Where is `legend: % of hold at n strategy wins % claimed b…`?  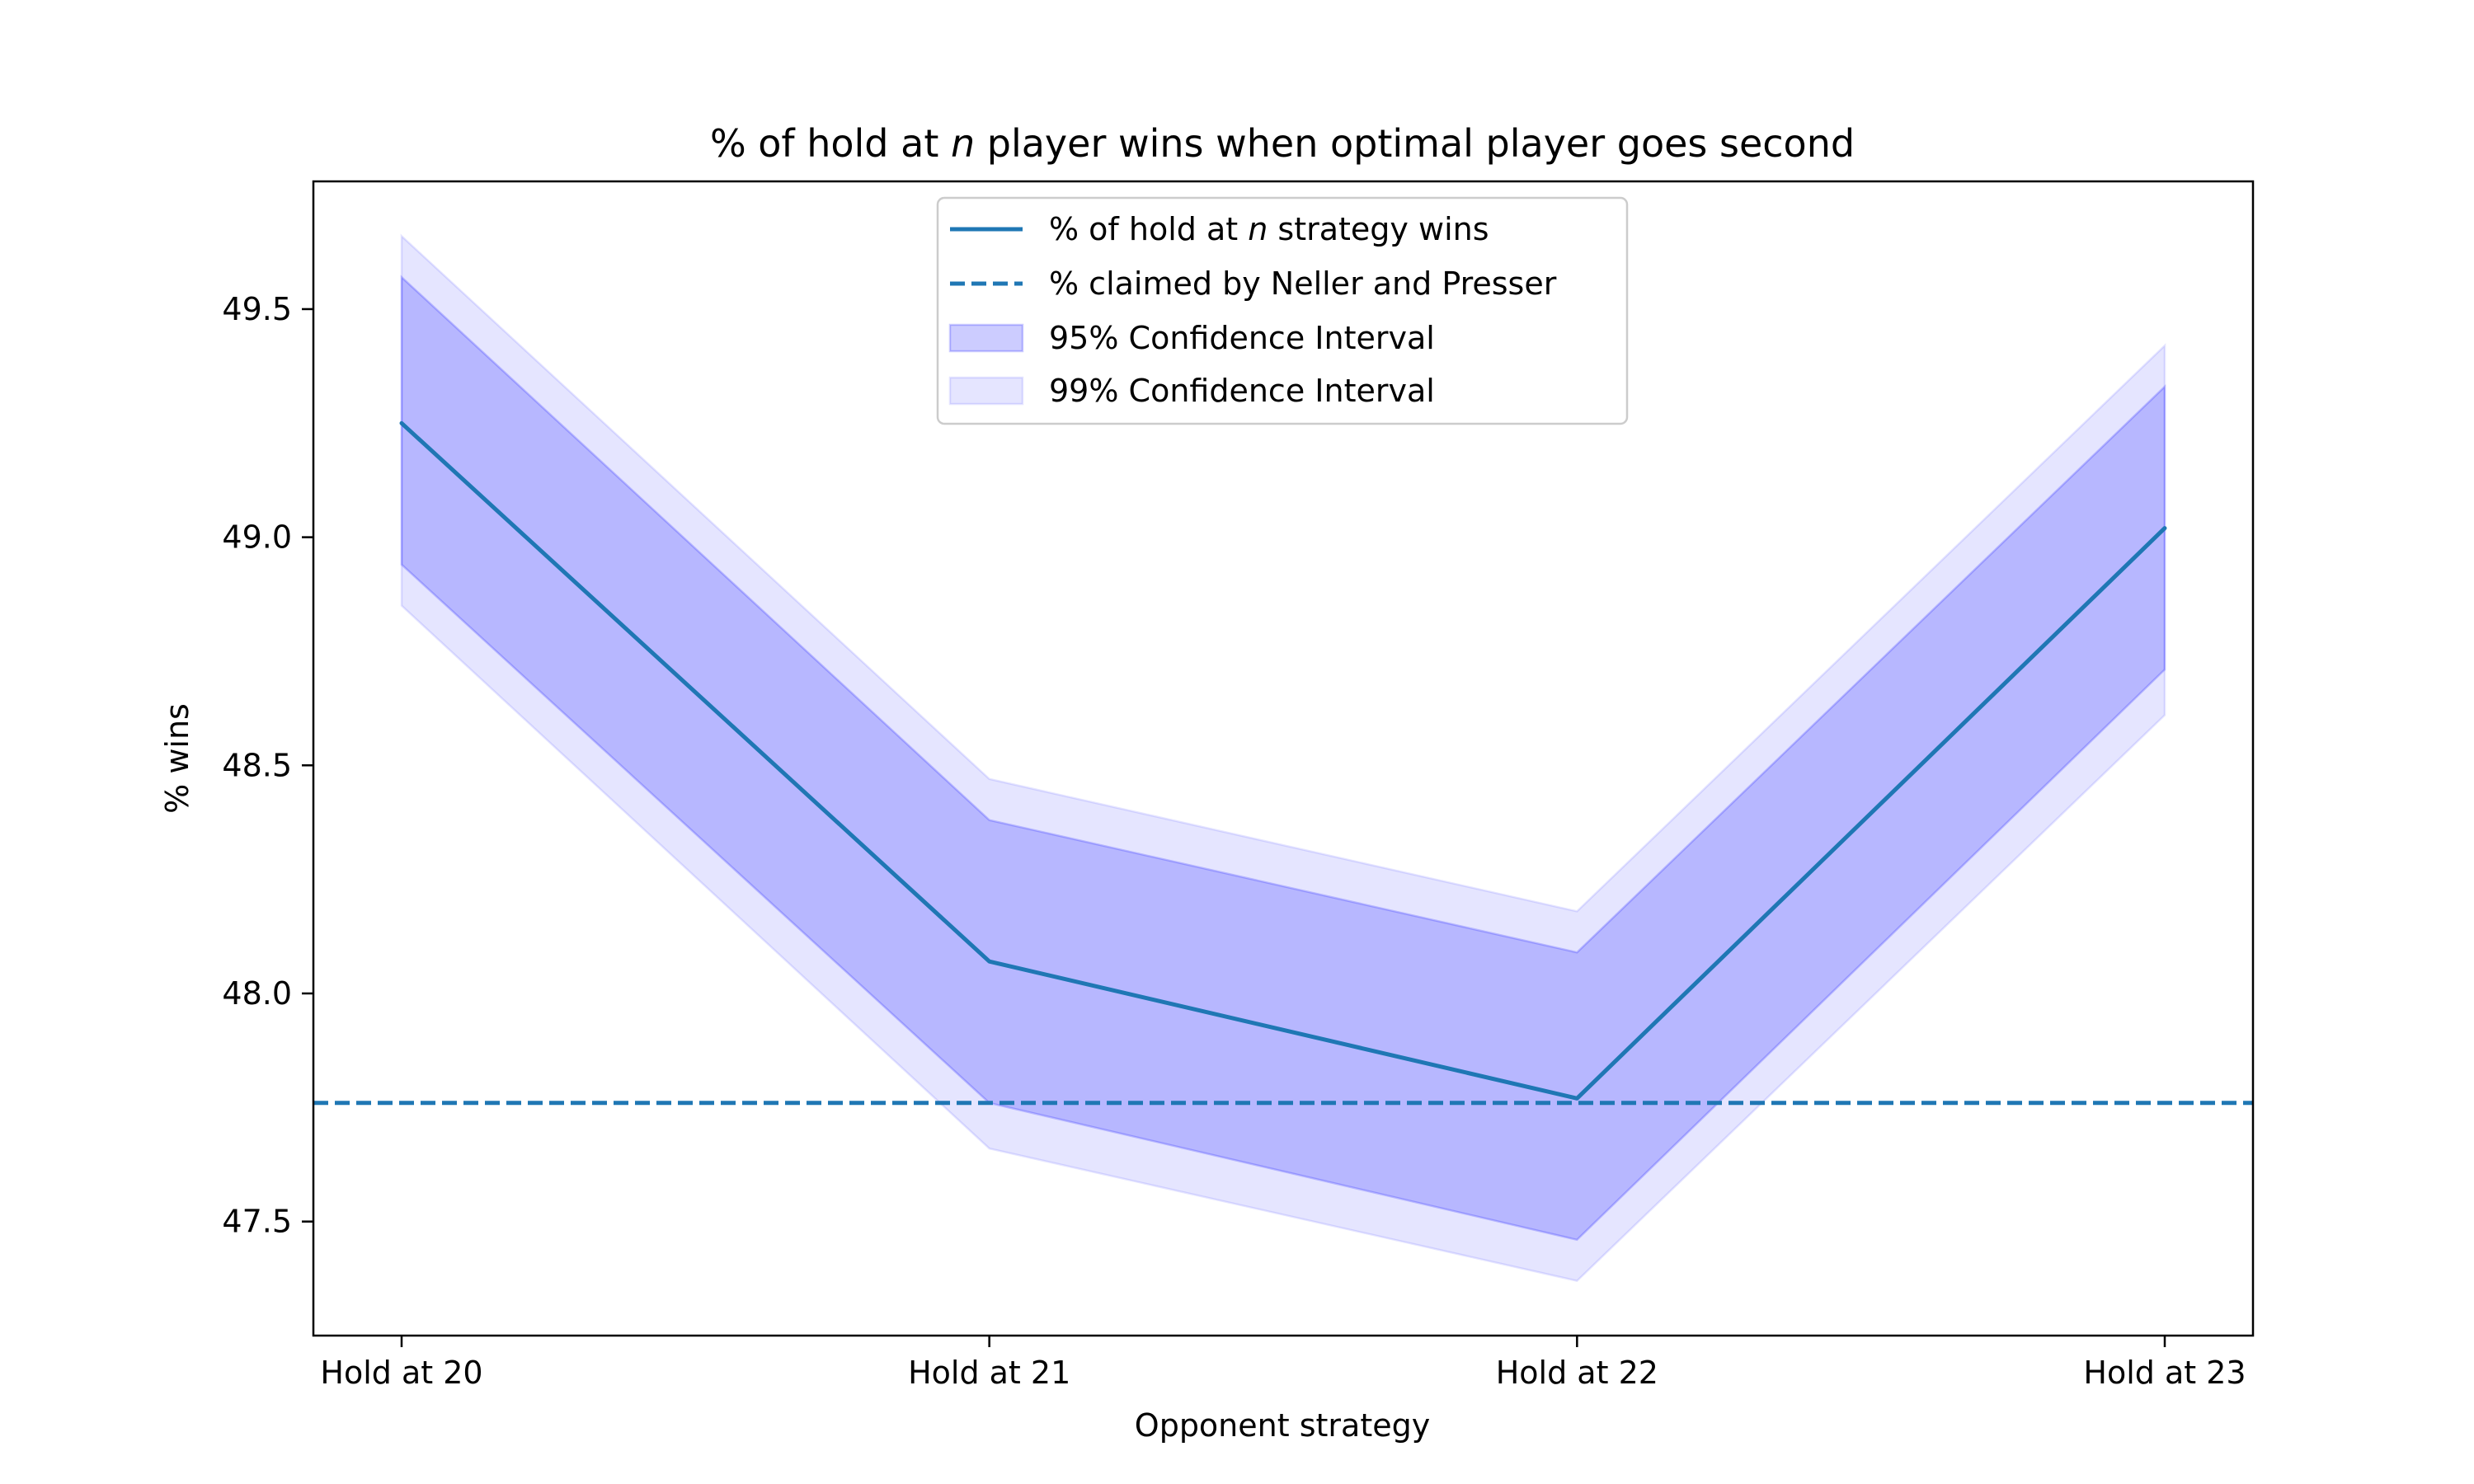 legend: % of hold at n strategy wins % claimed b… is located at coordinates (1282, 310).